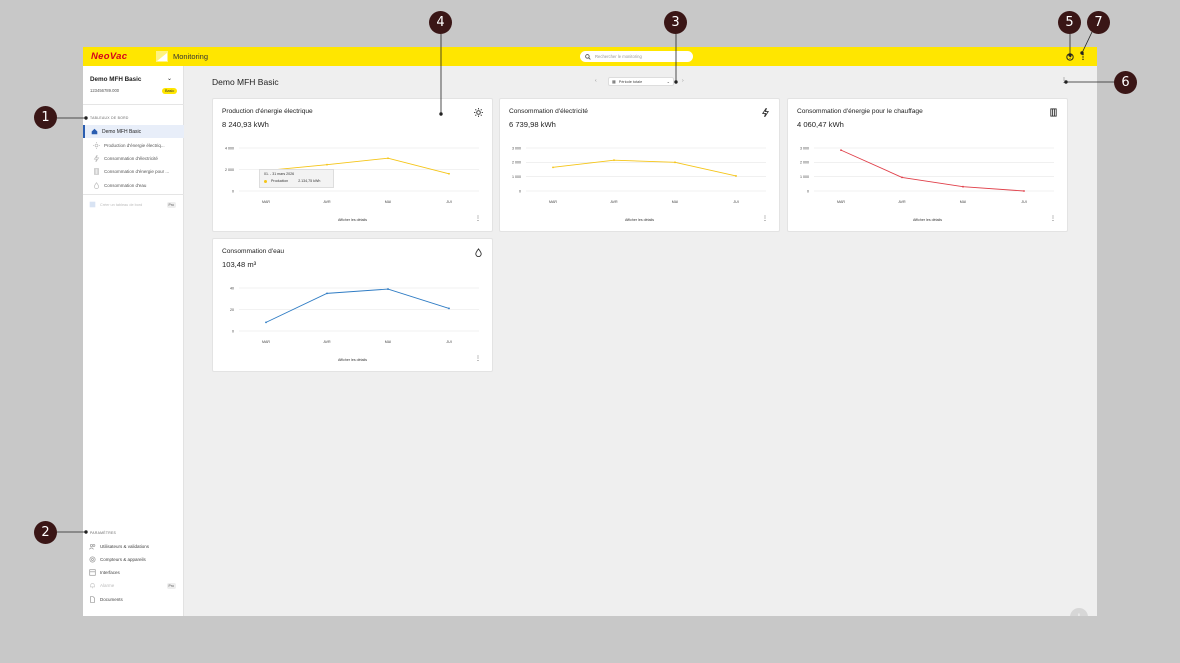 The image size is (1180, 663). What do you see at coordinates (92, 546) in the screenshot?
I see `users-icon` at bounding box center [92, 546].